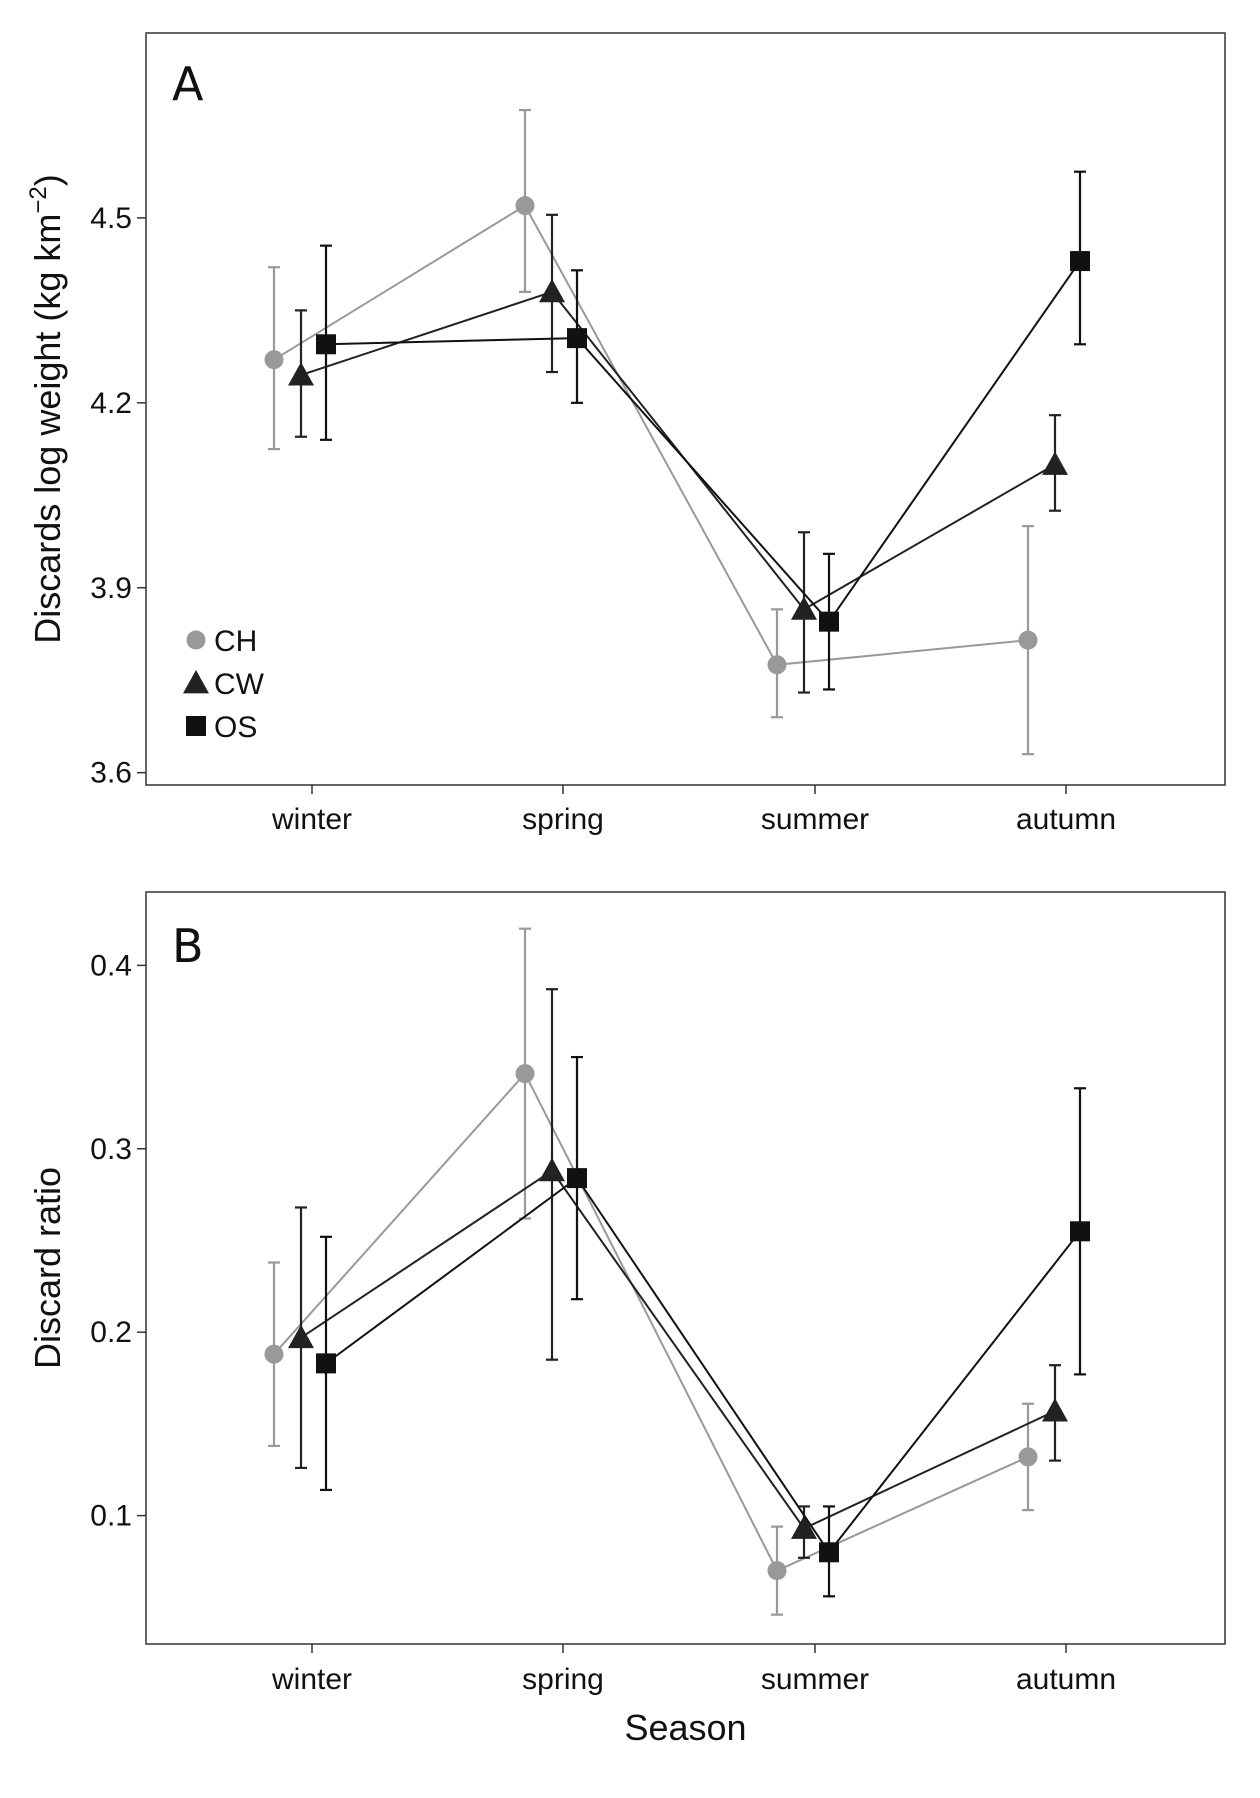  Describe the element at coordinates (235, 641) in the screenshot. I see `legend-label: CH` at that location.